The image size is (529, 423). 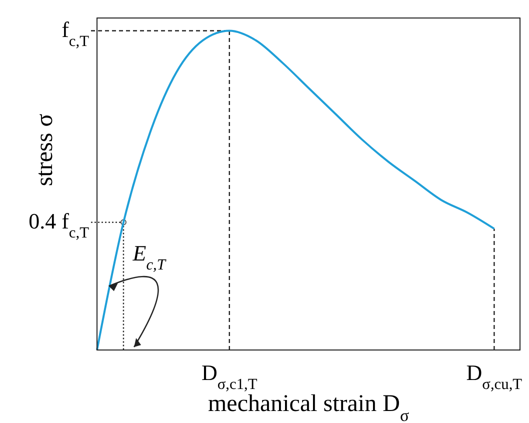 What do you see at coordinates (76, 33) in the screenshot?
I see `ref-line-label: f$_{c,T}$` at bounding box center [76, 33].